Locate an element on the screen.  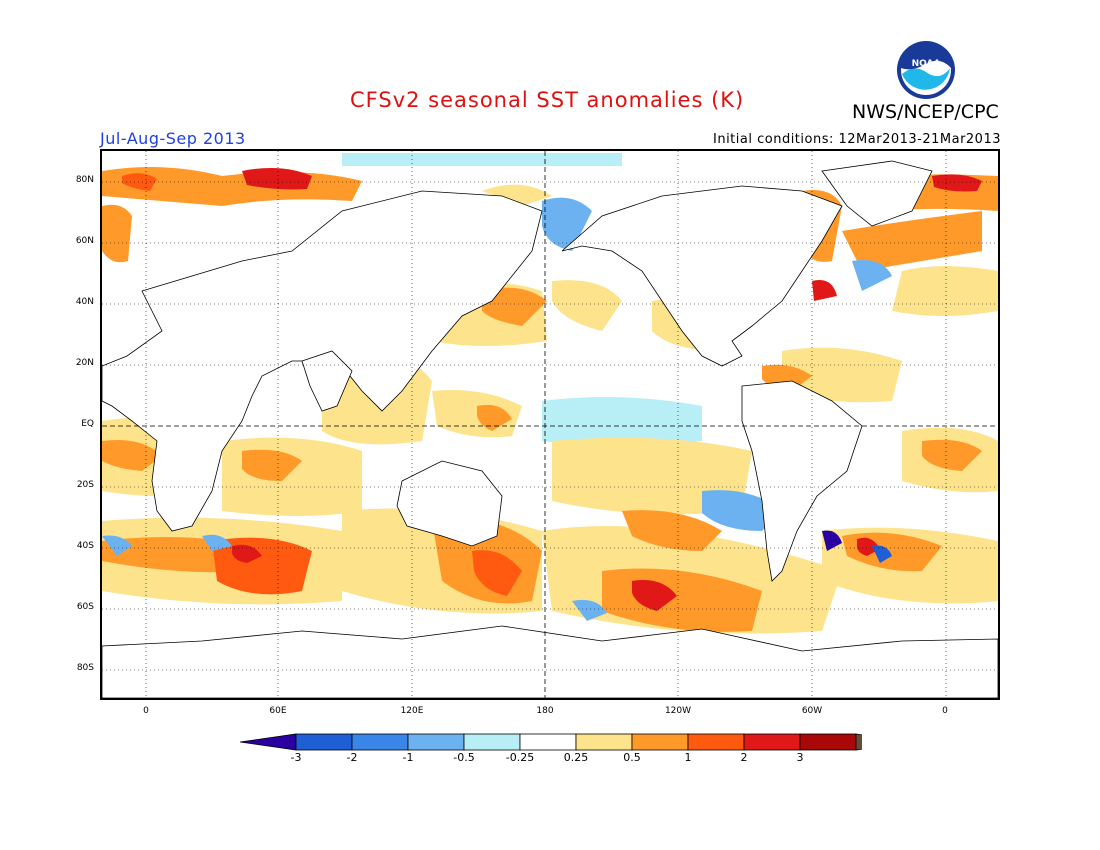
lon-label-180: 180 is located at coordinates (545, 711).